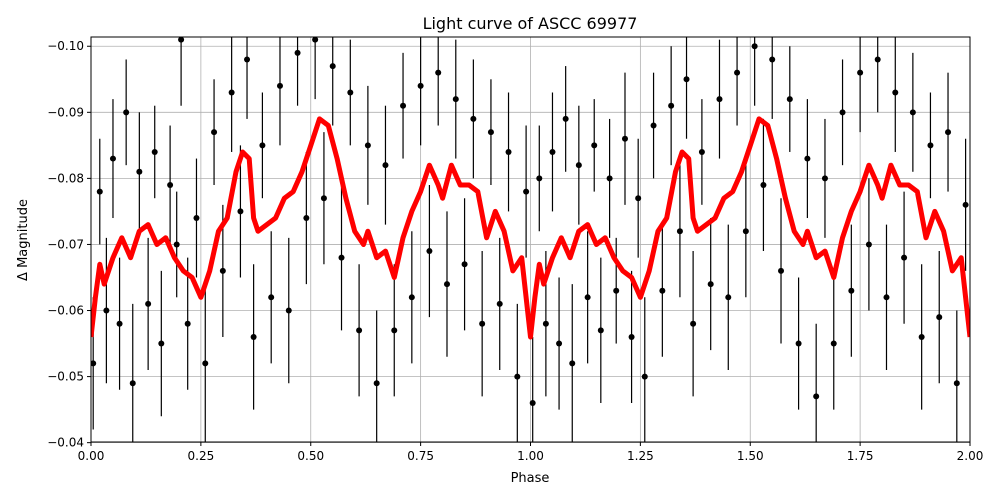 The image size is (1000, 500). What do you see at coordinates (91, 456) in the screenshot?
I see `x-tick-label: 0.00` at bounding box center [91, 456].